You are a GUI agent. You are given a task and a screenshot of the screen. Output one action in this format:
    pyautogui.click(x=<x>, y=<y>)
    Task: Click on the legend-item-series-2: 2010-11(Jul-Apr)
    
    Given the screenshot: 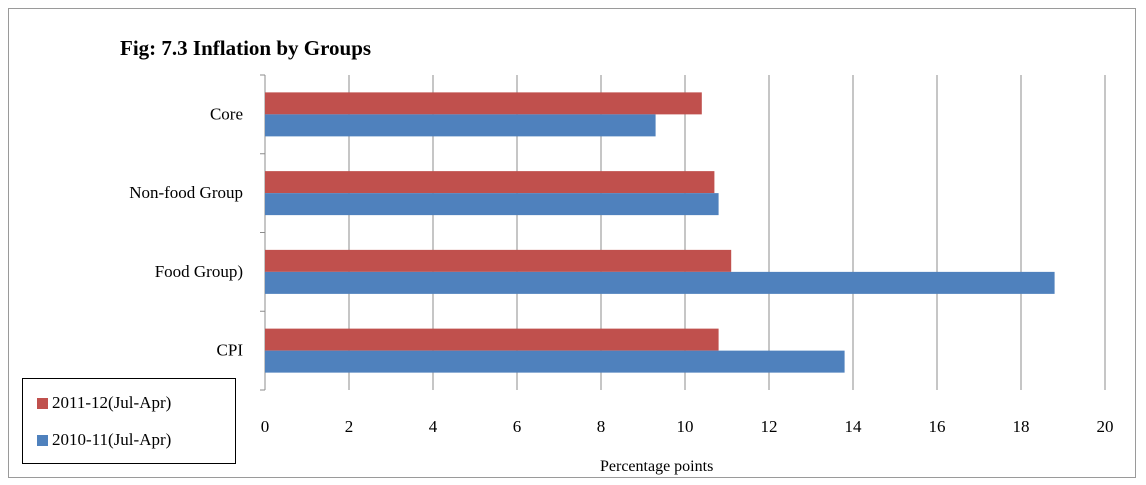 What is the action you would take?
    pyautogui.click(x=104, y=440)
    